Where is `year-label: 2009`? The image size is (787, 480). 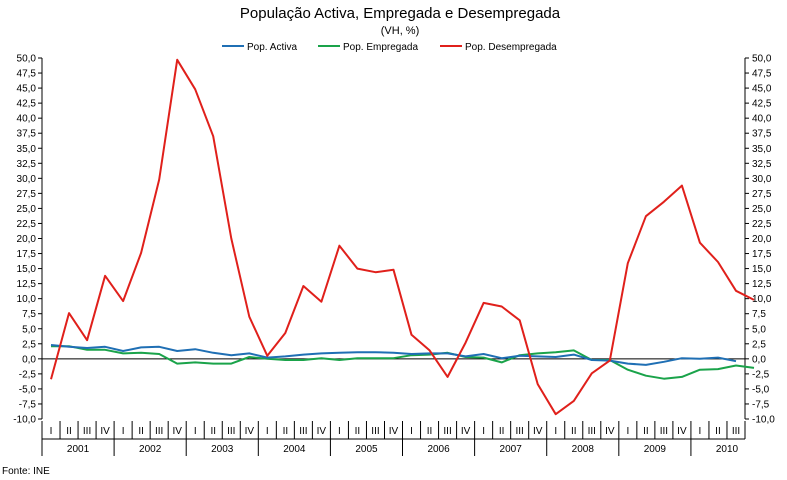
year-label: 2009 is located at coordinates (655, 449).